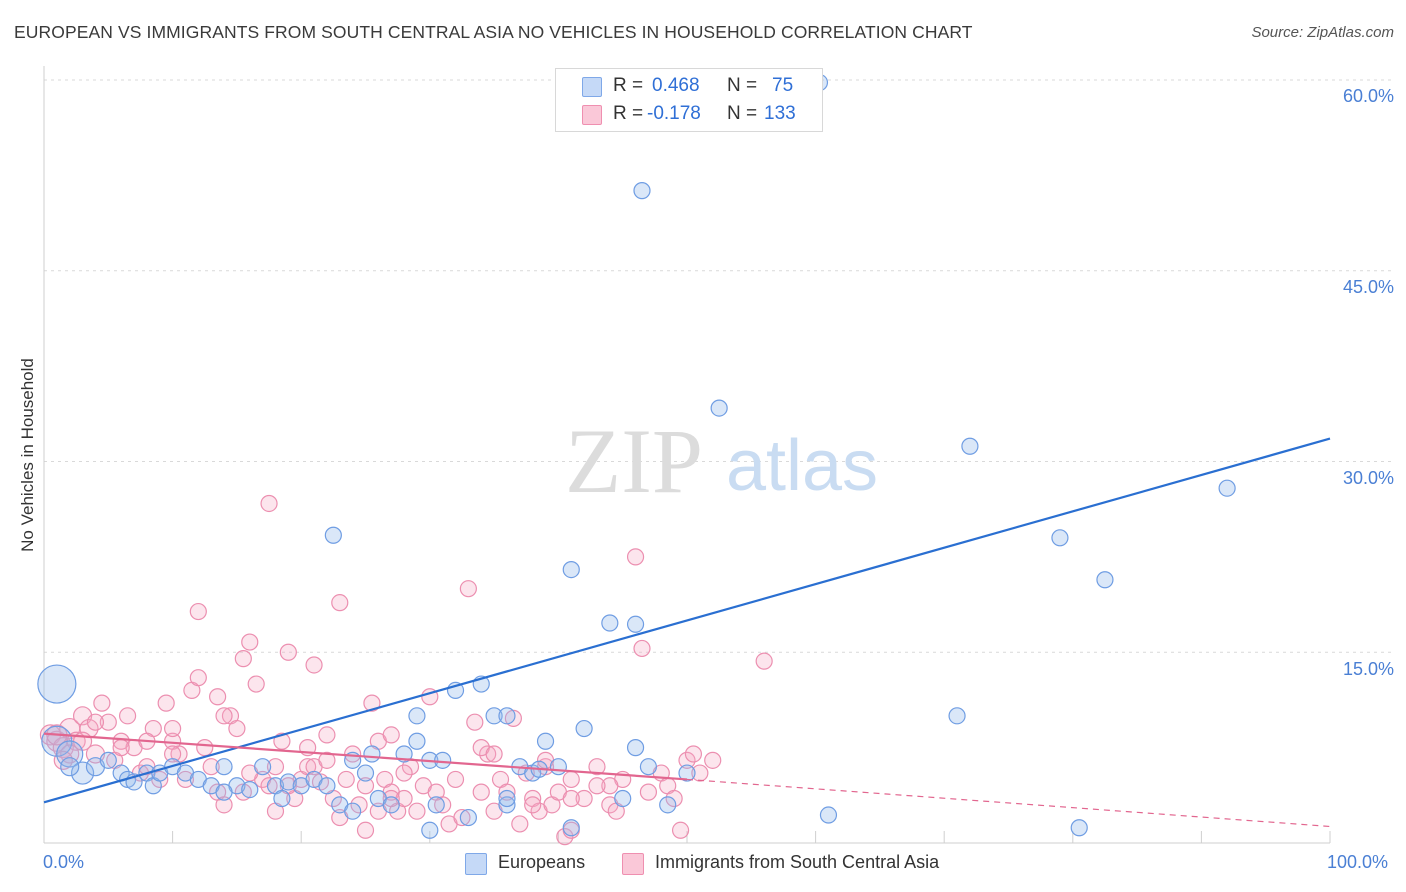 This screenshot has width=1406, height=892. What do you see at coordinates (674, 113) in the screenshot?
I see `legend-r-value: -0.178` at bounding box center [674, 113].